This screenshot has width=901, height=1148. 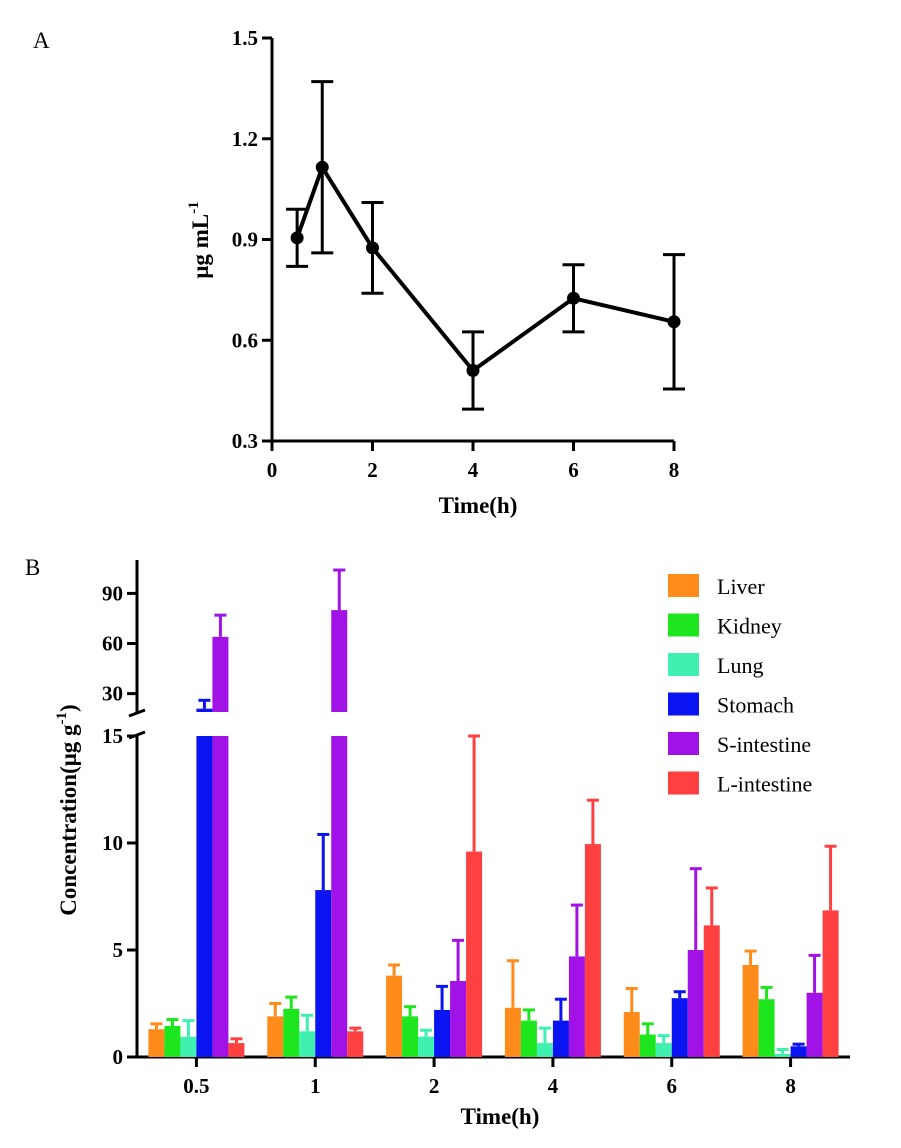 What do you see at coordinates (112, 644) in the screenshot?
I see `panel-b-y-tick-label: 60` at bounding box center [112, 644].